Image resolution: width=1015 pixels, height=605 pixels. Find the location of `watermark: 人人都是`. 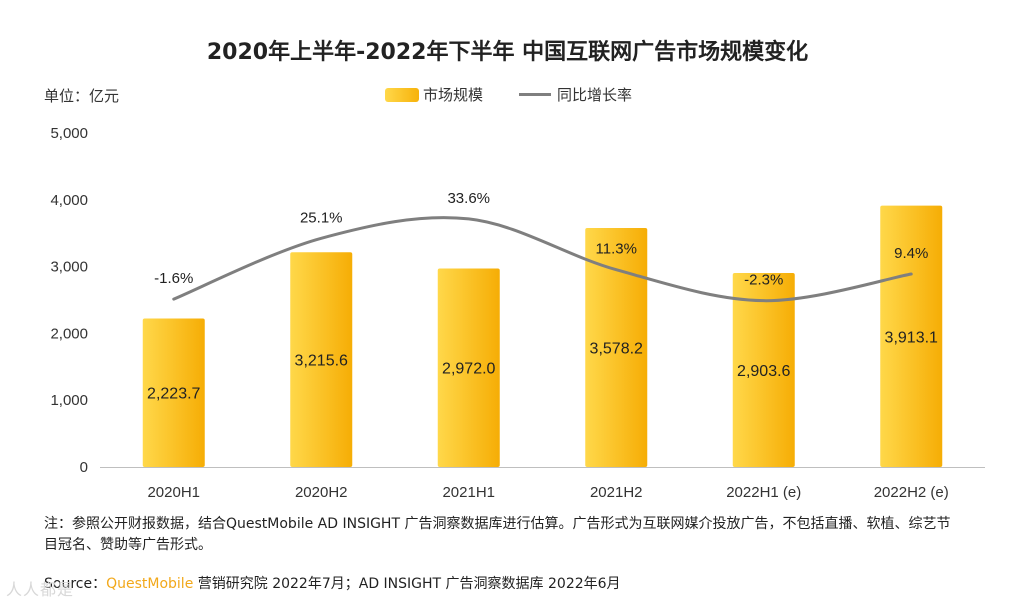

watermark: 人人都是 is located at coordinates (40, 589).